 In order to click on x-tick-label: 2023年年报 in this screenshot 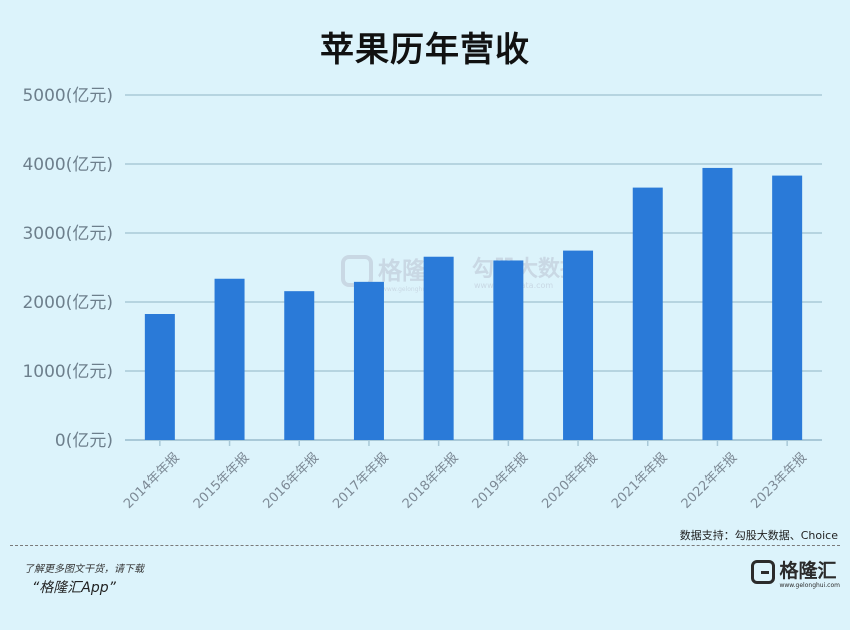, I will do `click(779, 481)`.